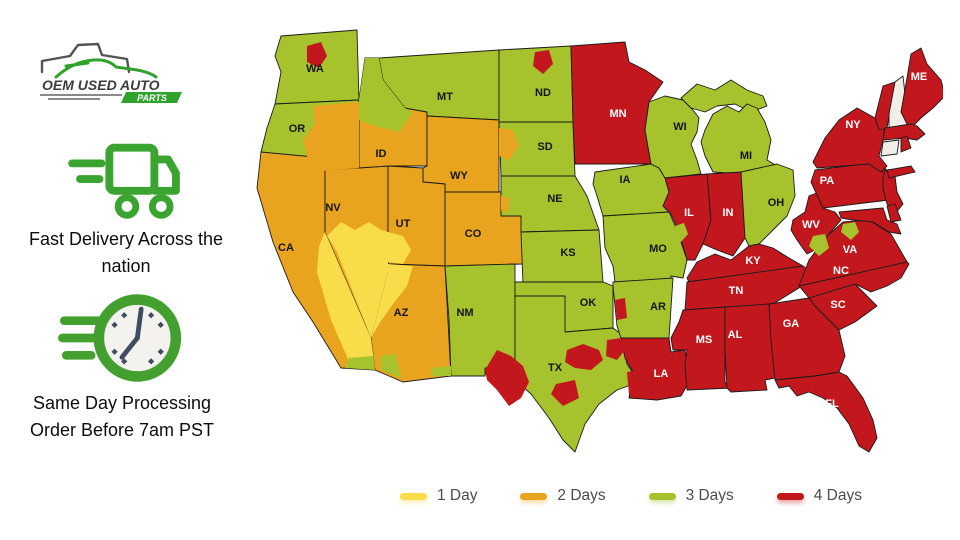 This screenshot has width=960, height=540. Describe the element at coordinates (850, 231) in the screenshot. I see `region-patch-va-north` at that location.